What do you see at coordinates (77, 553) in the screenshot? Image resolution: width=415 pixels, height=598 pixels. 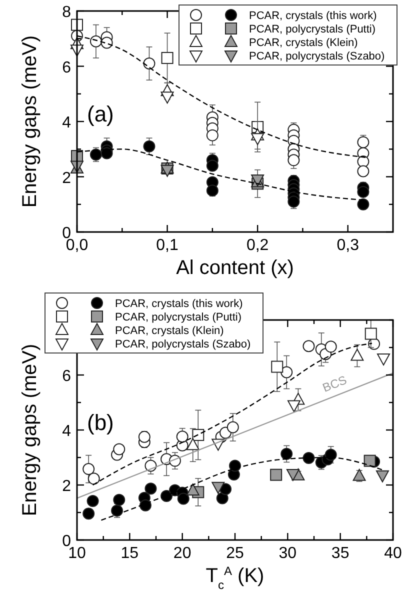 I see `x-tick-label: 10` at bounding box center [77, 553].